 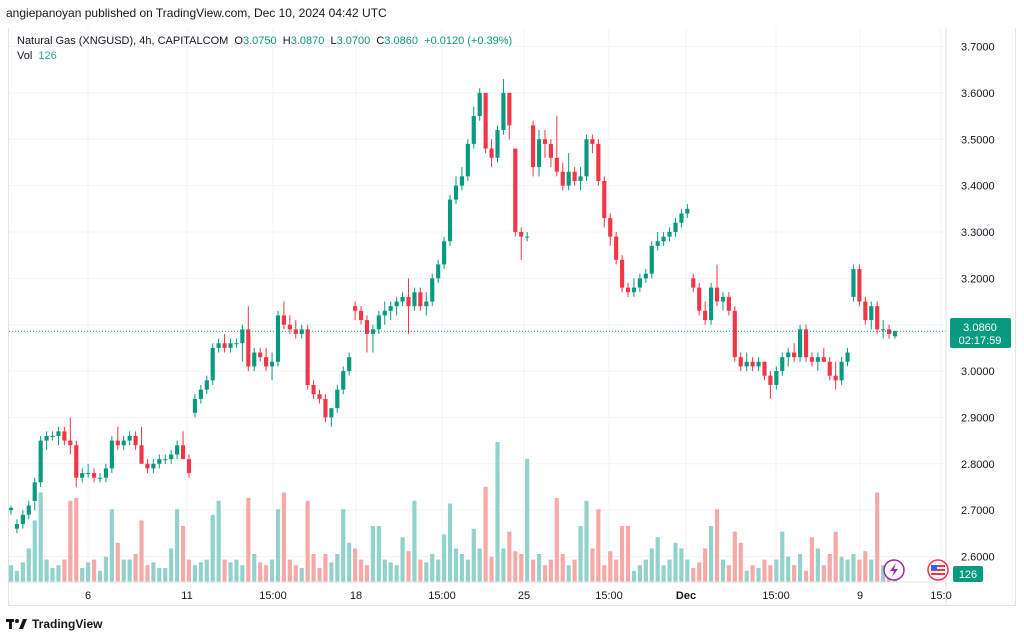 What do you see at coordinates (123, 41) in the screenshot?
I see `symbol-label: Natural Gas (XNGUSD), 4h, CAPITALCOM` at bounding box center [123, 41].